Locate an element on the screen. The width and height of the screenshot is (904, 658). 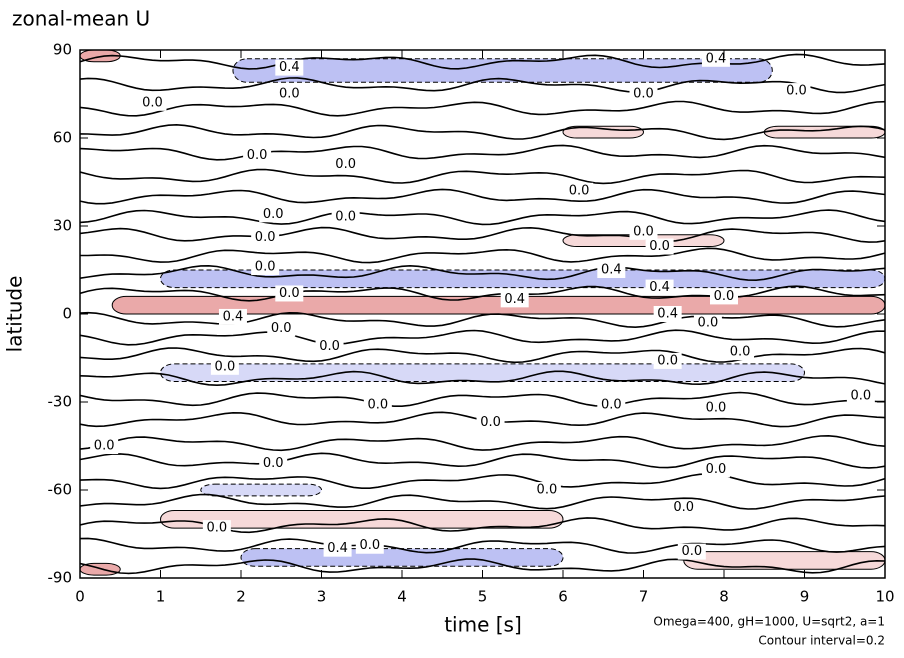
y-axis-label: latitude is located at coordinates (15, 314).